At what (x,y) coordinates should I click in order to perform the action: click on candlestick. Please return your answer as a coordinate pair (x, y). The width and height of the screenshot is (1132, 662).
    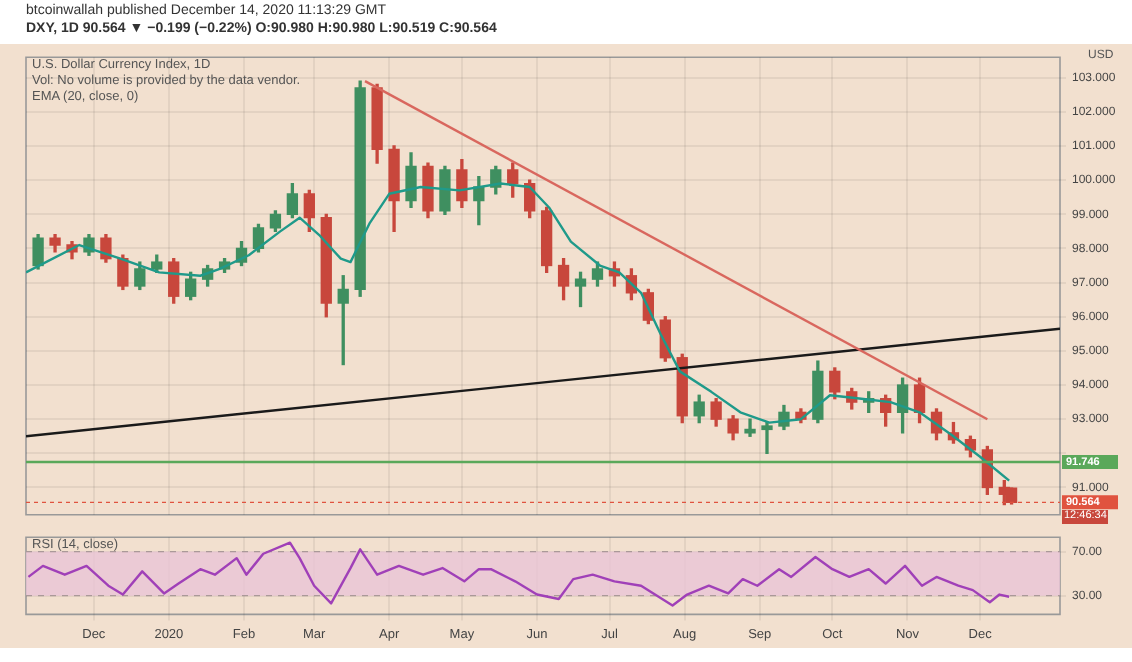
    Looking at the image, I should click on (767, 437).